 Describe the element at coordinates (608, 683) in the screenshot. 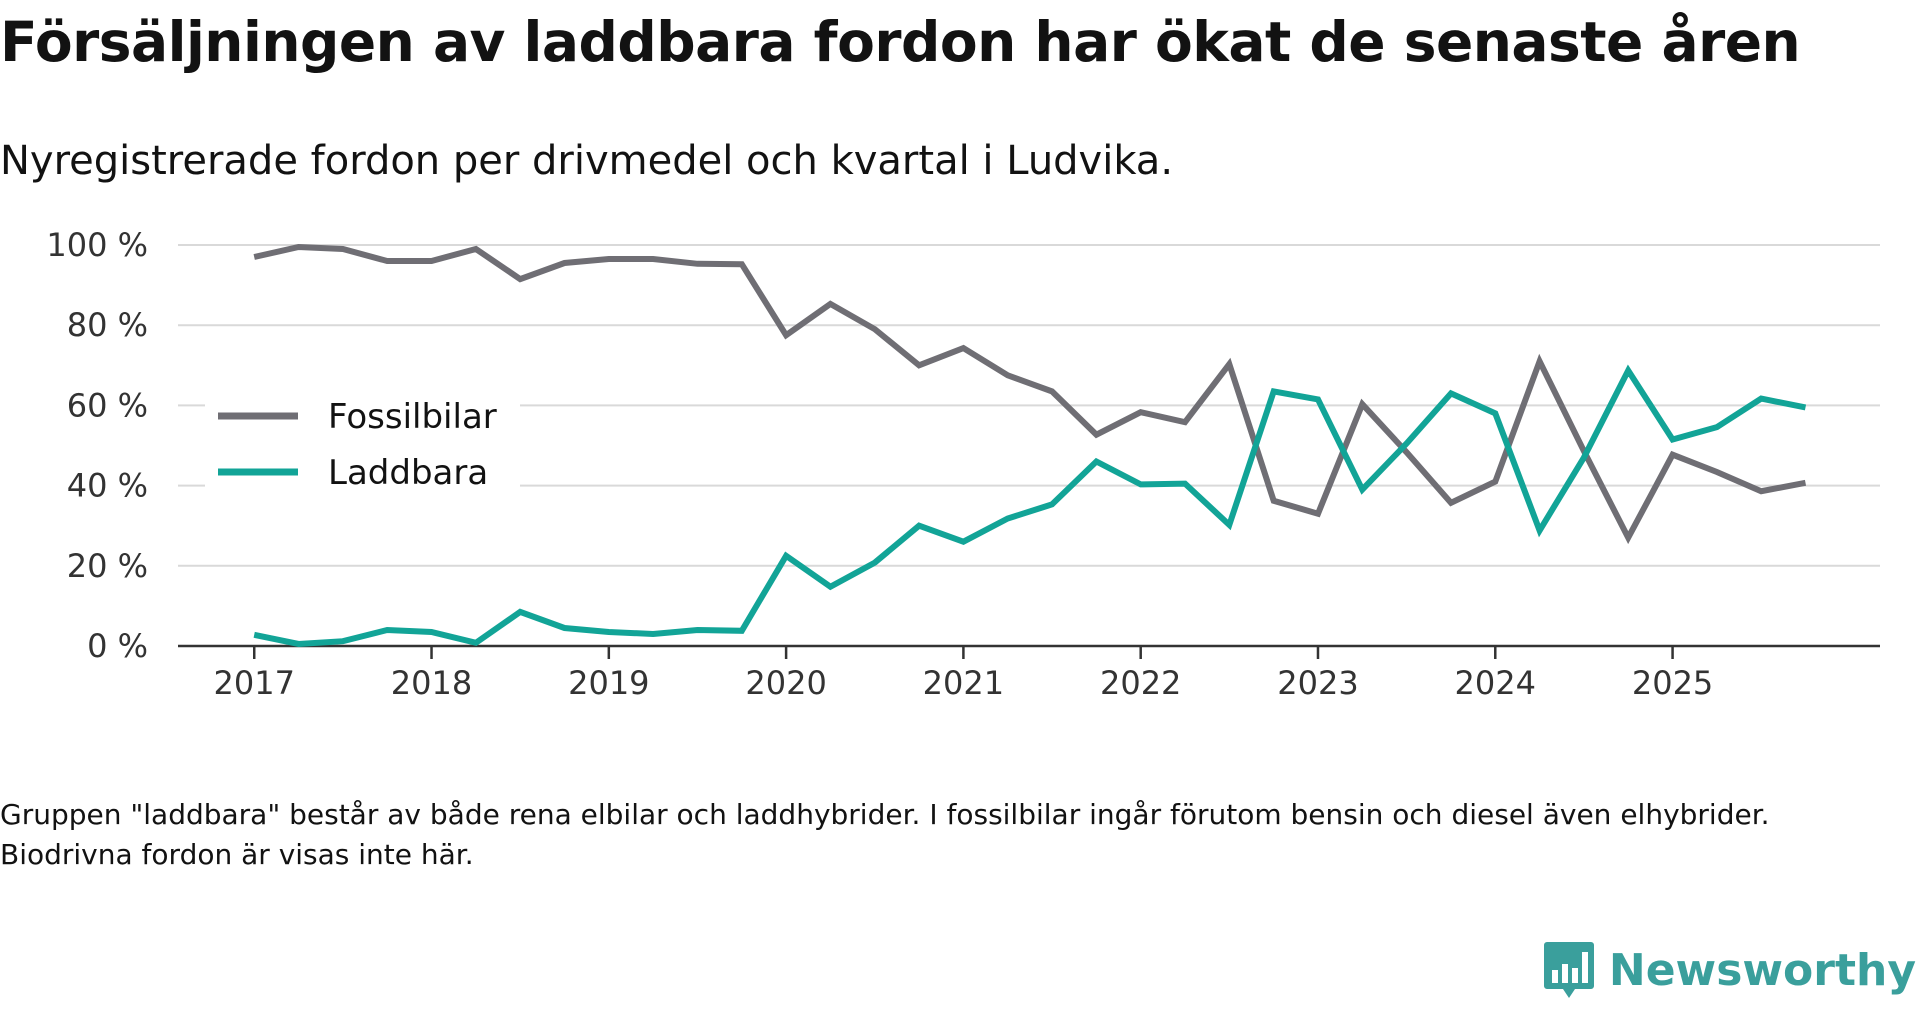

I see `x-tick-label: 2019` at that location.